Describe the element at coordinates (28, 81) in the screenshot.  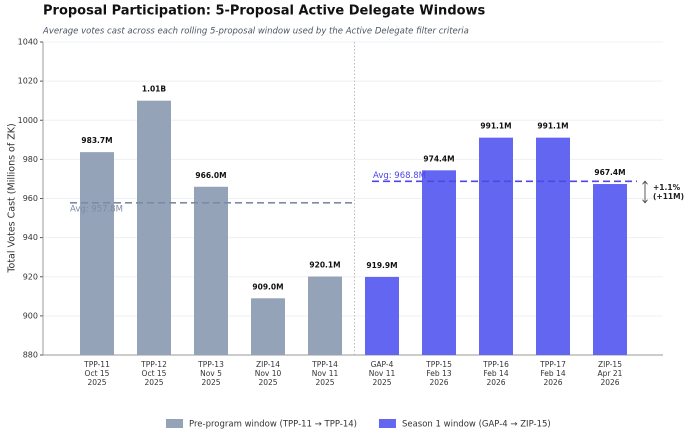
I see `y-tick-label: 1020` at that location.